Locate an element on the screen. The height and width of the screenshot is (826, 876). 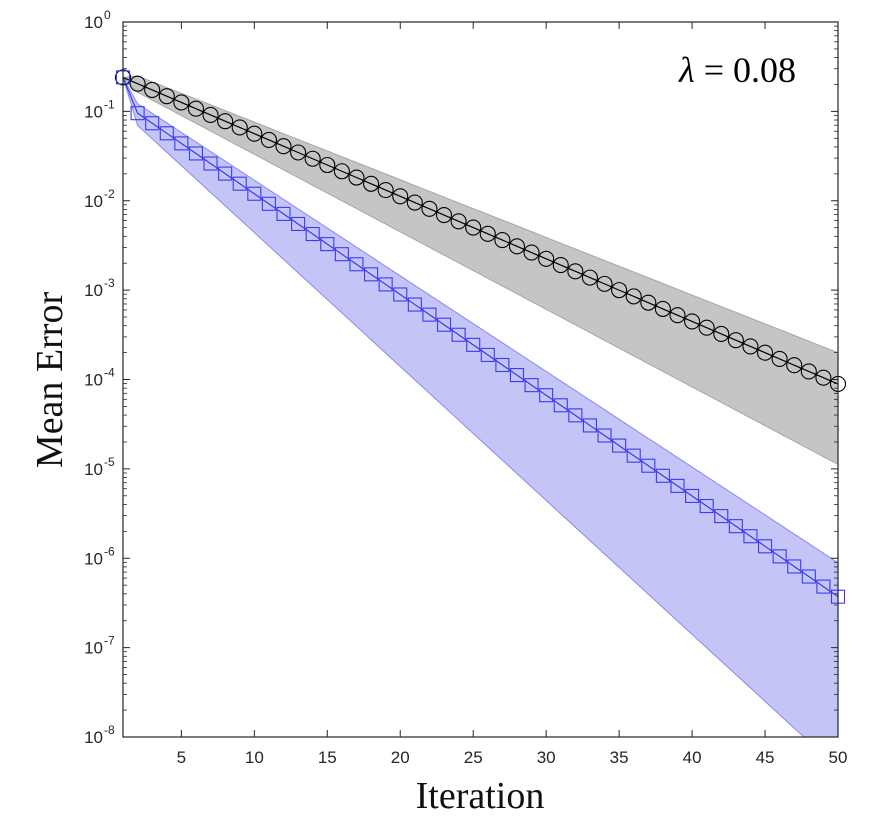
y-tick-exponent: -8 is located at coordinates (109, 730).